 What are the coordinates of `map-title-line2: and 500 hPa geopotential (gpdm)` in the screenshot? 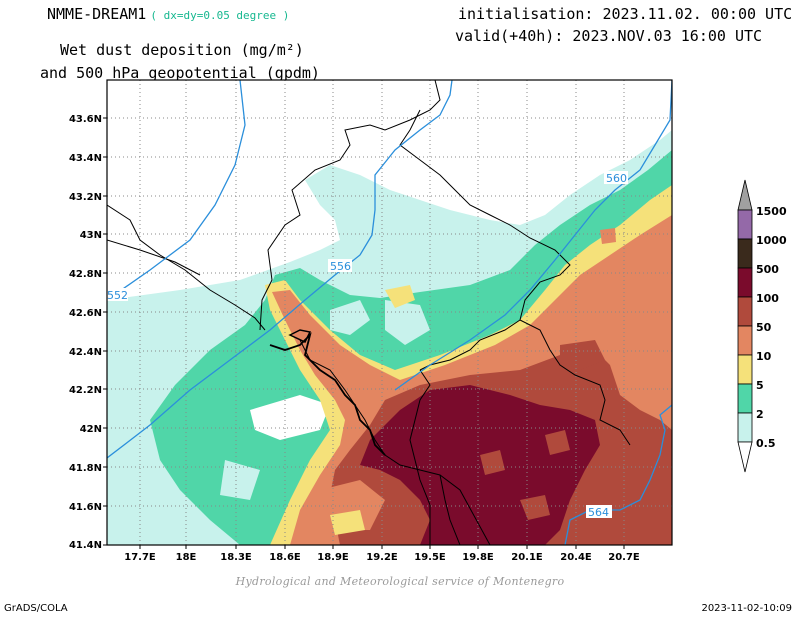 It's located at (180, 73).